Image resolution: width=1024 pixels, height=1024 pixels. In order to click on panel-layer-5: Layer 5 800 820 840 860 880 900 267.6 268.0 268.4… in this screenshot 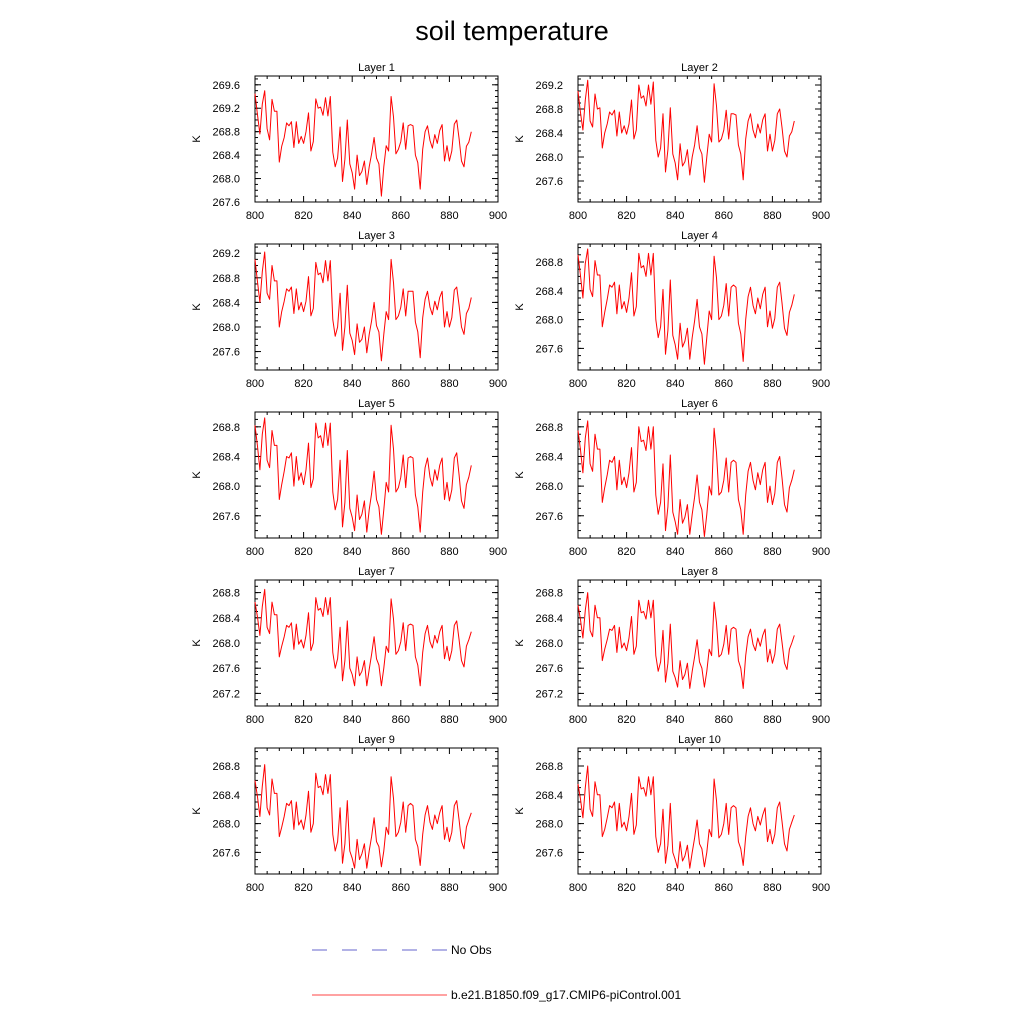, I will do `click(349, 478)`.